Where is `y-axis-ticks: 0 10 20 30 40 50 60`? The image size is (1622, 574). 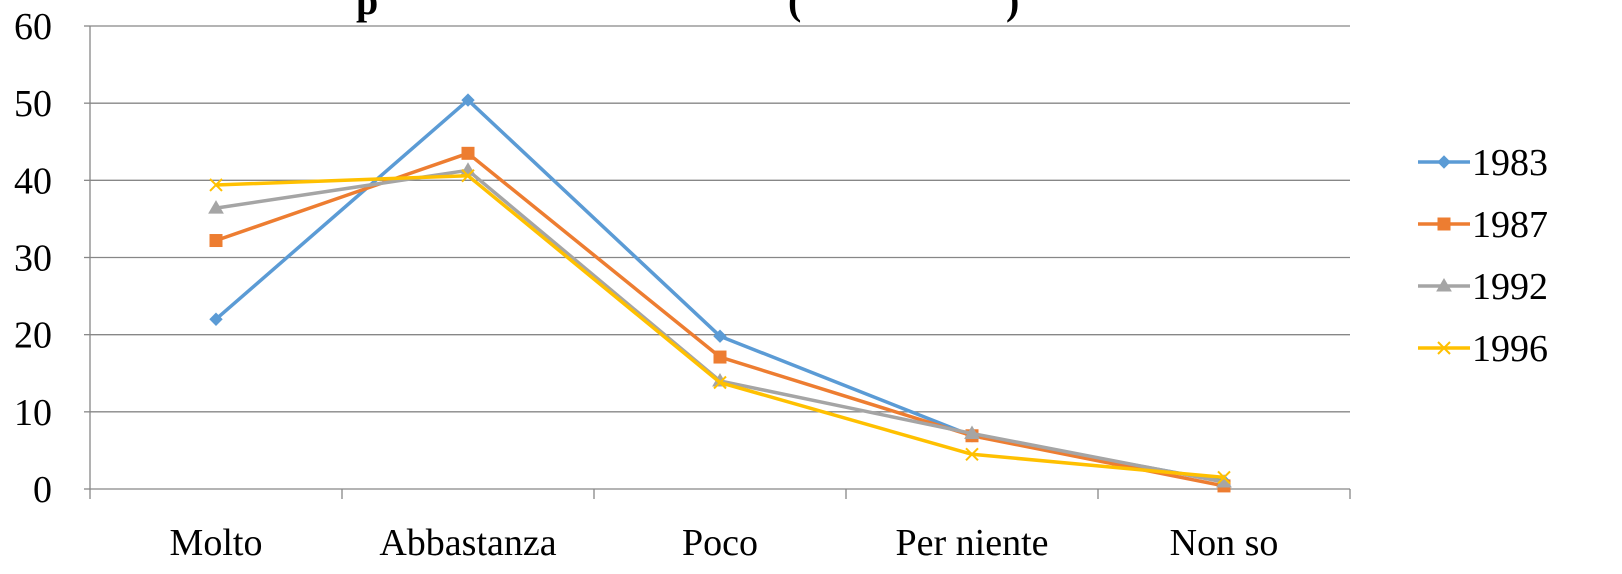 y-axis-ticks: 0 10 20 30 40 50 60 is located at coordinates (33, 258).